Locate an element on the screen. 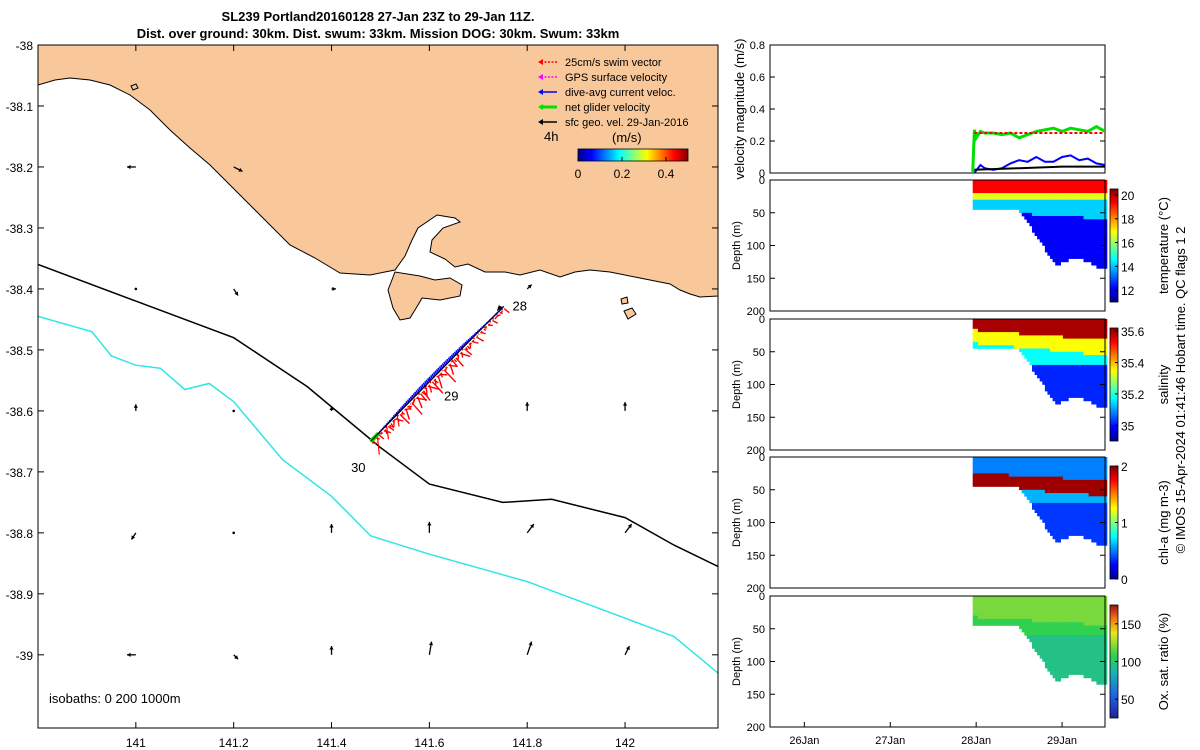 The image size is (1200, 750). legend-label: sfc geo. vel. 29-Jan-2016 is located at coordinates (627, 123).